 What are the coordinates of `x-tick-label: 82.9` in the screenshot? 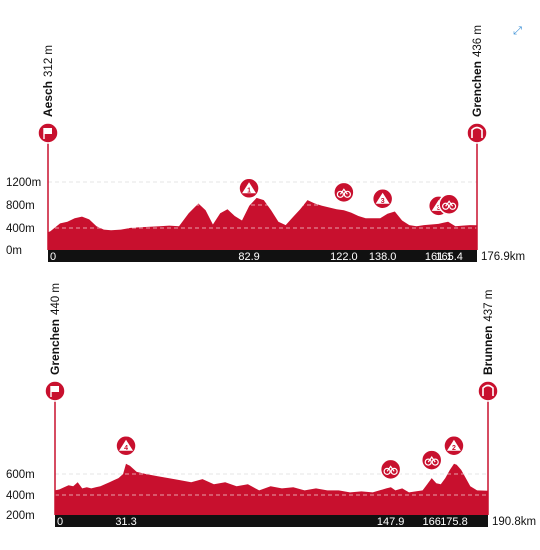 It's located at (248, 257).